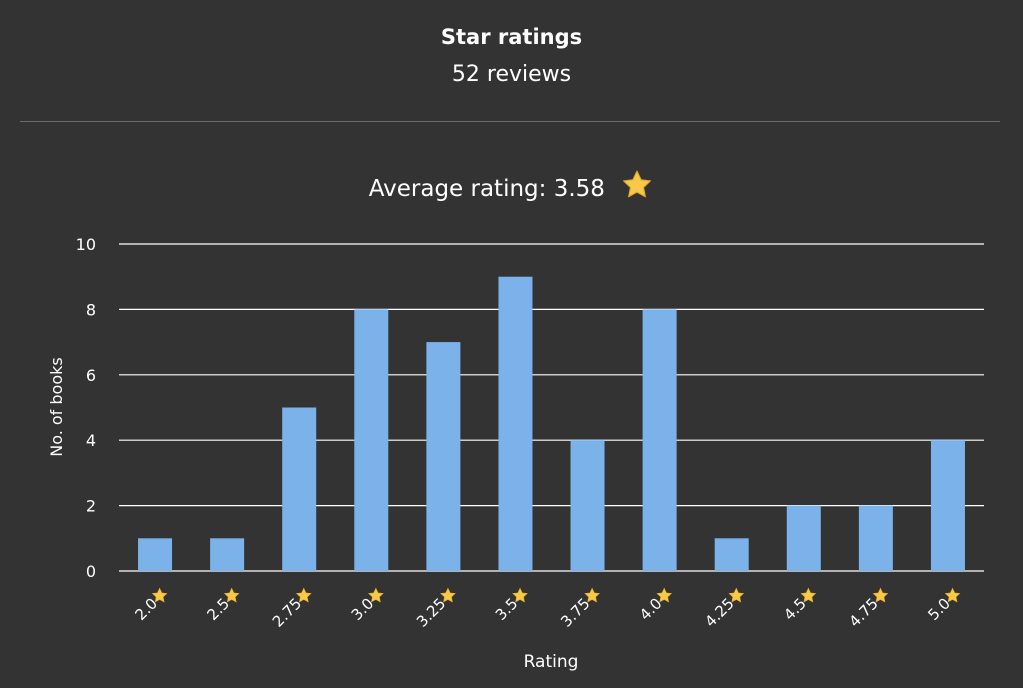 The width and height of the screenshot is (1023, 688). Describe the element at coordinates (91, 571) in the screenshot. I see `y-tick-label: 0` at that location.